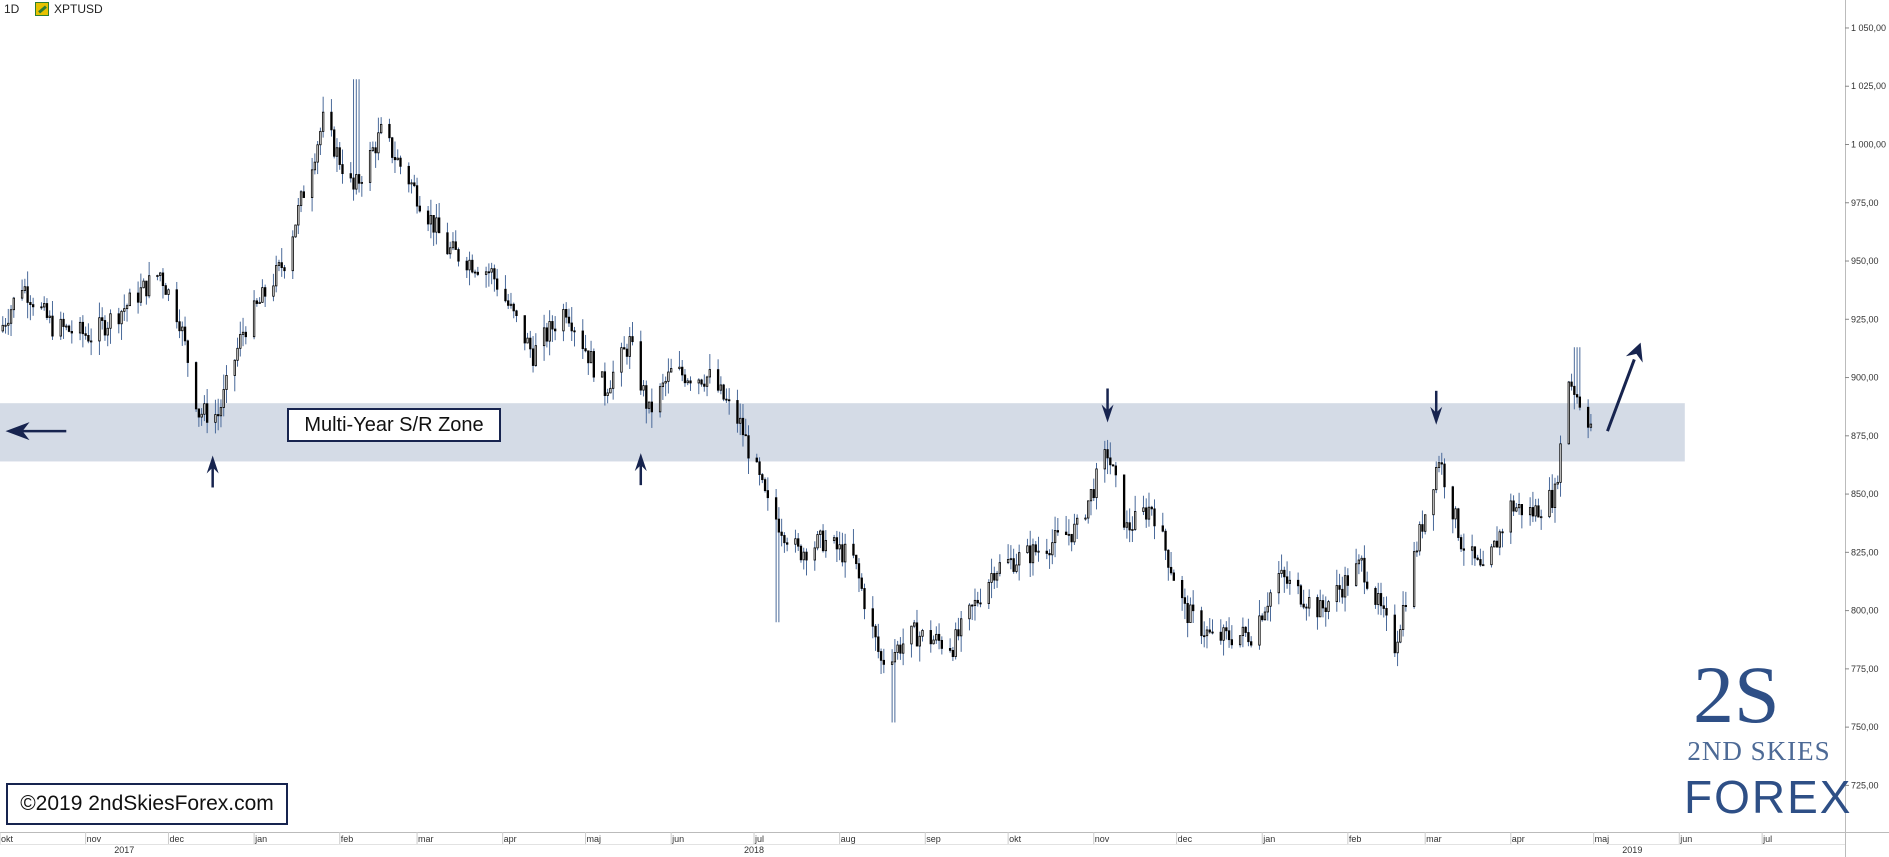  I want to click on symbol-label: XPTUSD, so click(78, 9).